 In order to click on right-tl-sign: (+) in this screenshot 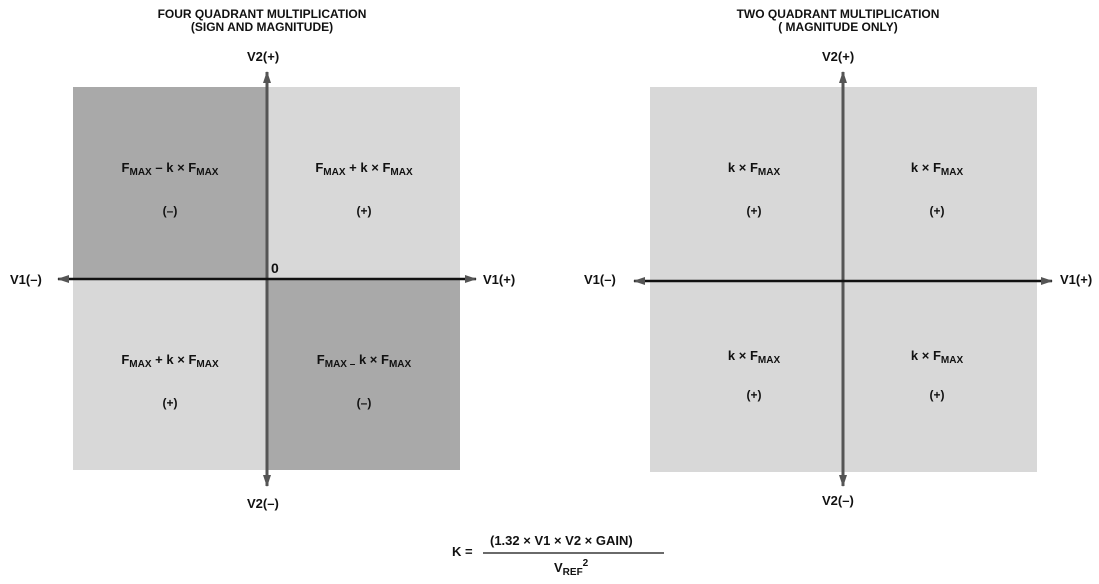, I will do `click(754, 211)`.